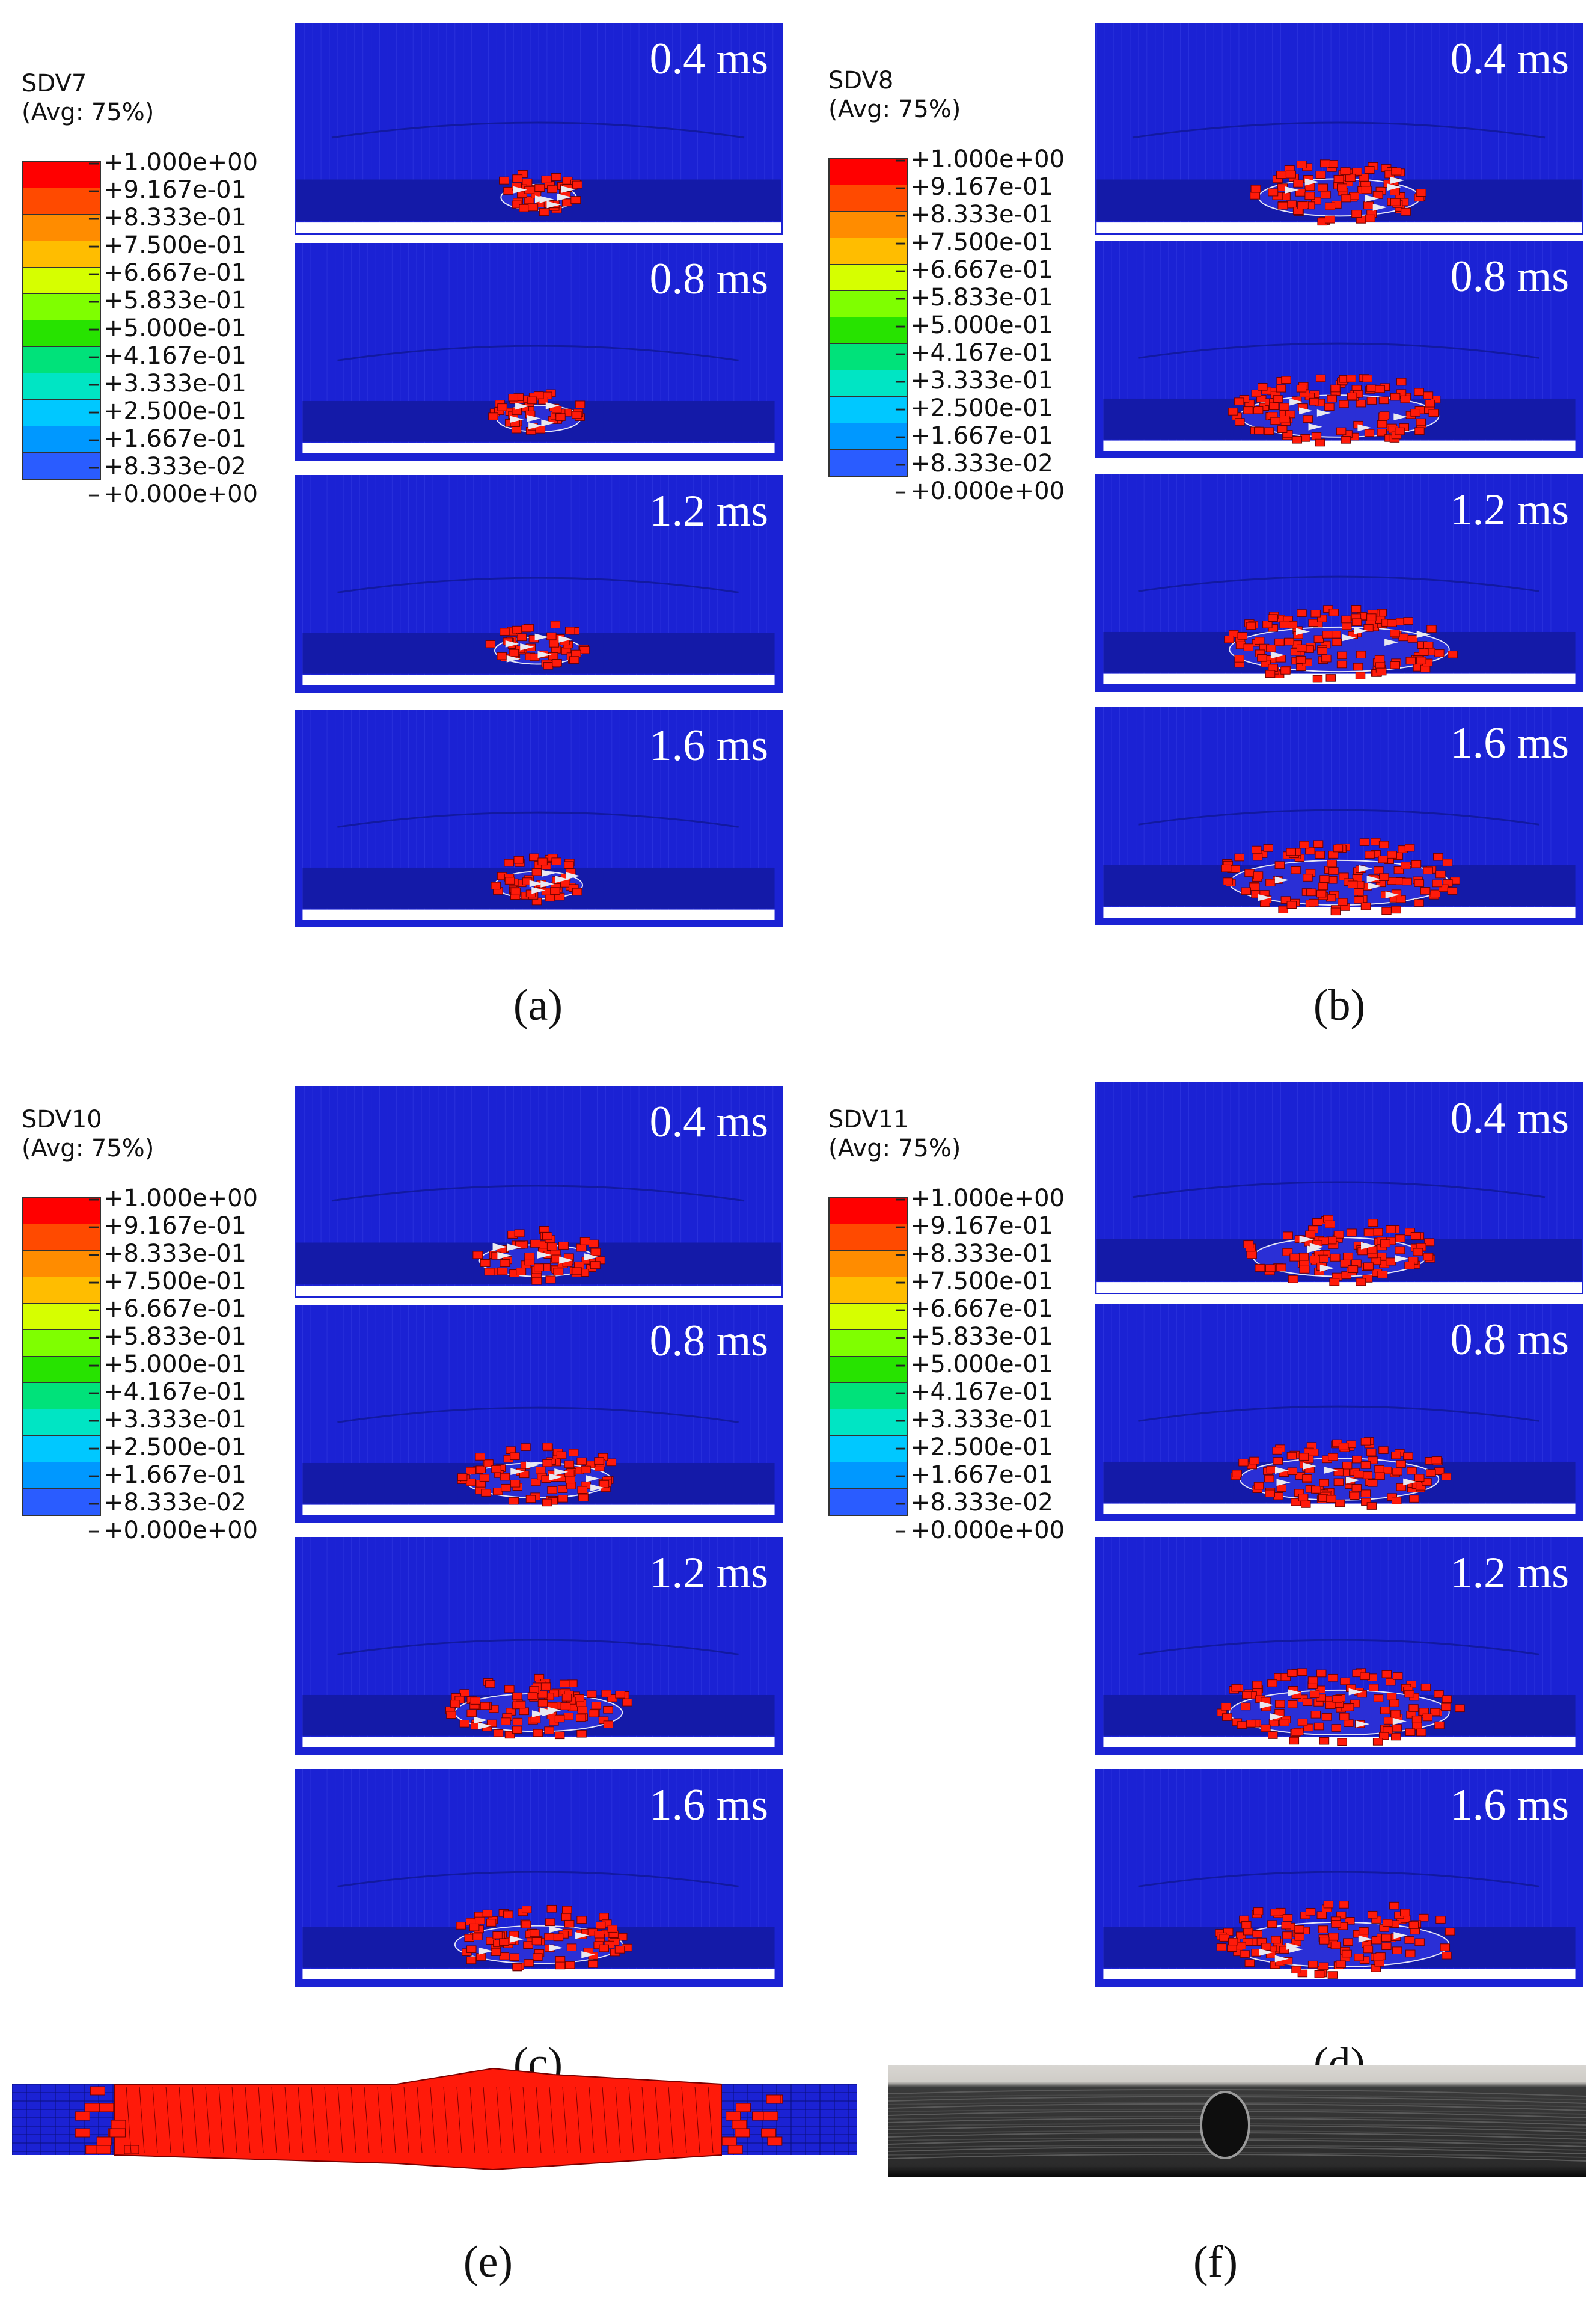  I want to click on legend-level-label: +2.500e-01, so click(173, 411).